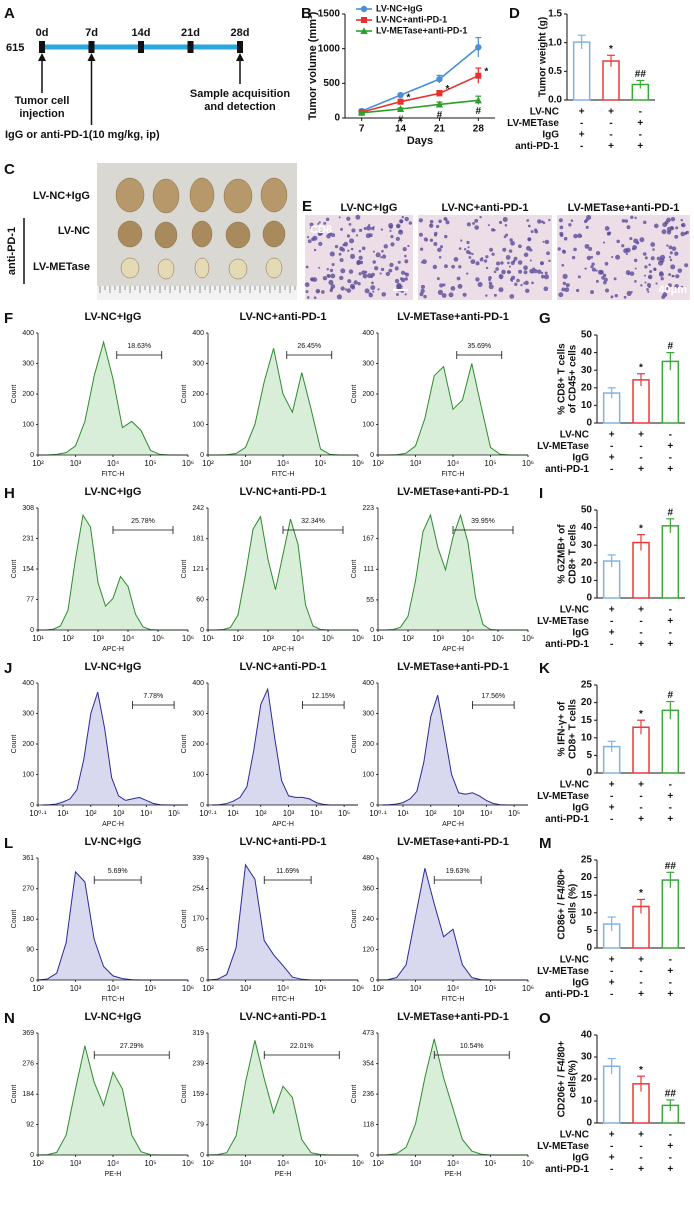  Describe the element at coordinates (411, 19) in the screenshot. I see `legend-label: LV-NC+anti-PD-1` at that location.